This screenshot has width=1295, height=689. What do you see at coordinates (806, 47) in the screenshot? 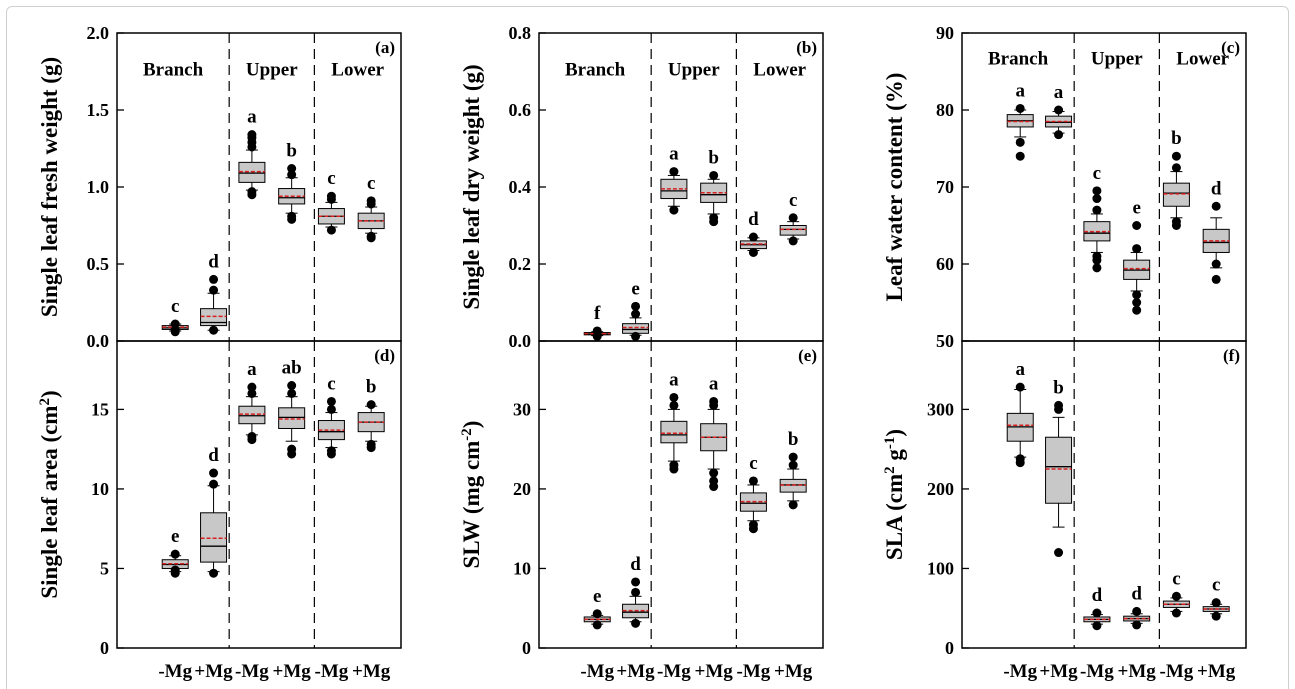
I see `panel-label: (b)` at bounding box center [806, 47].